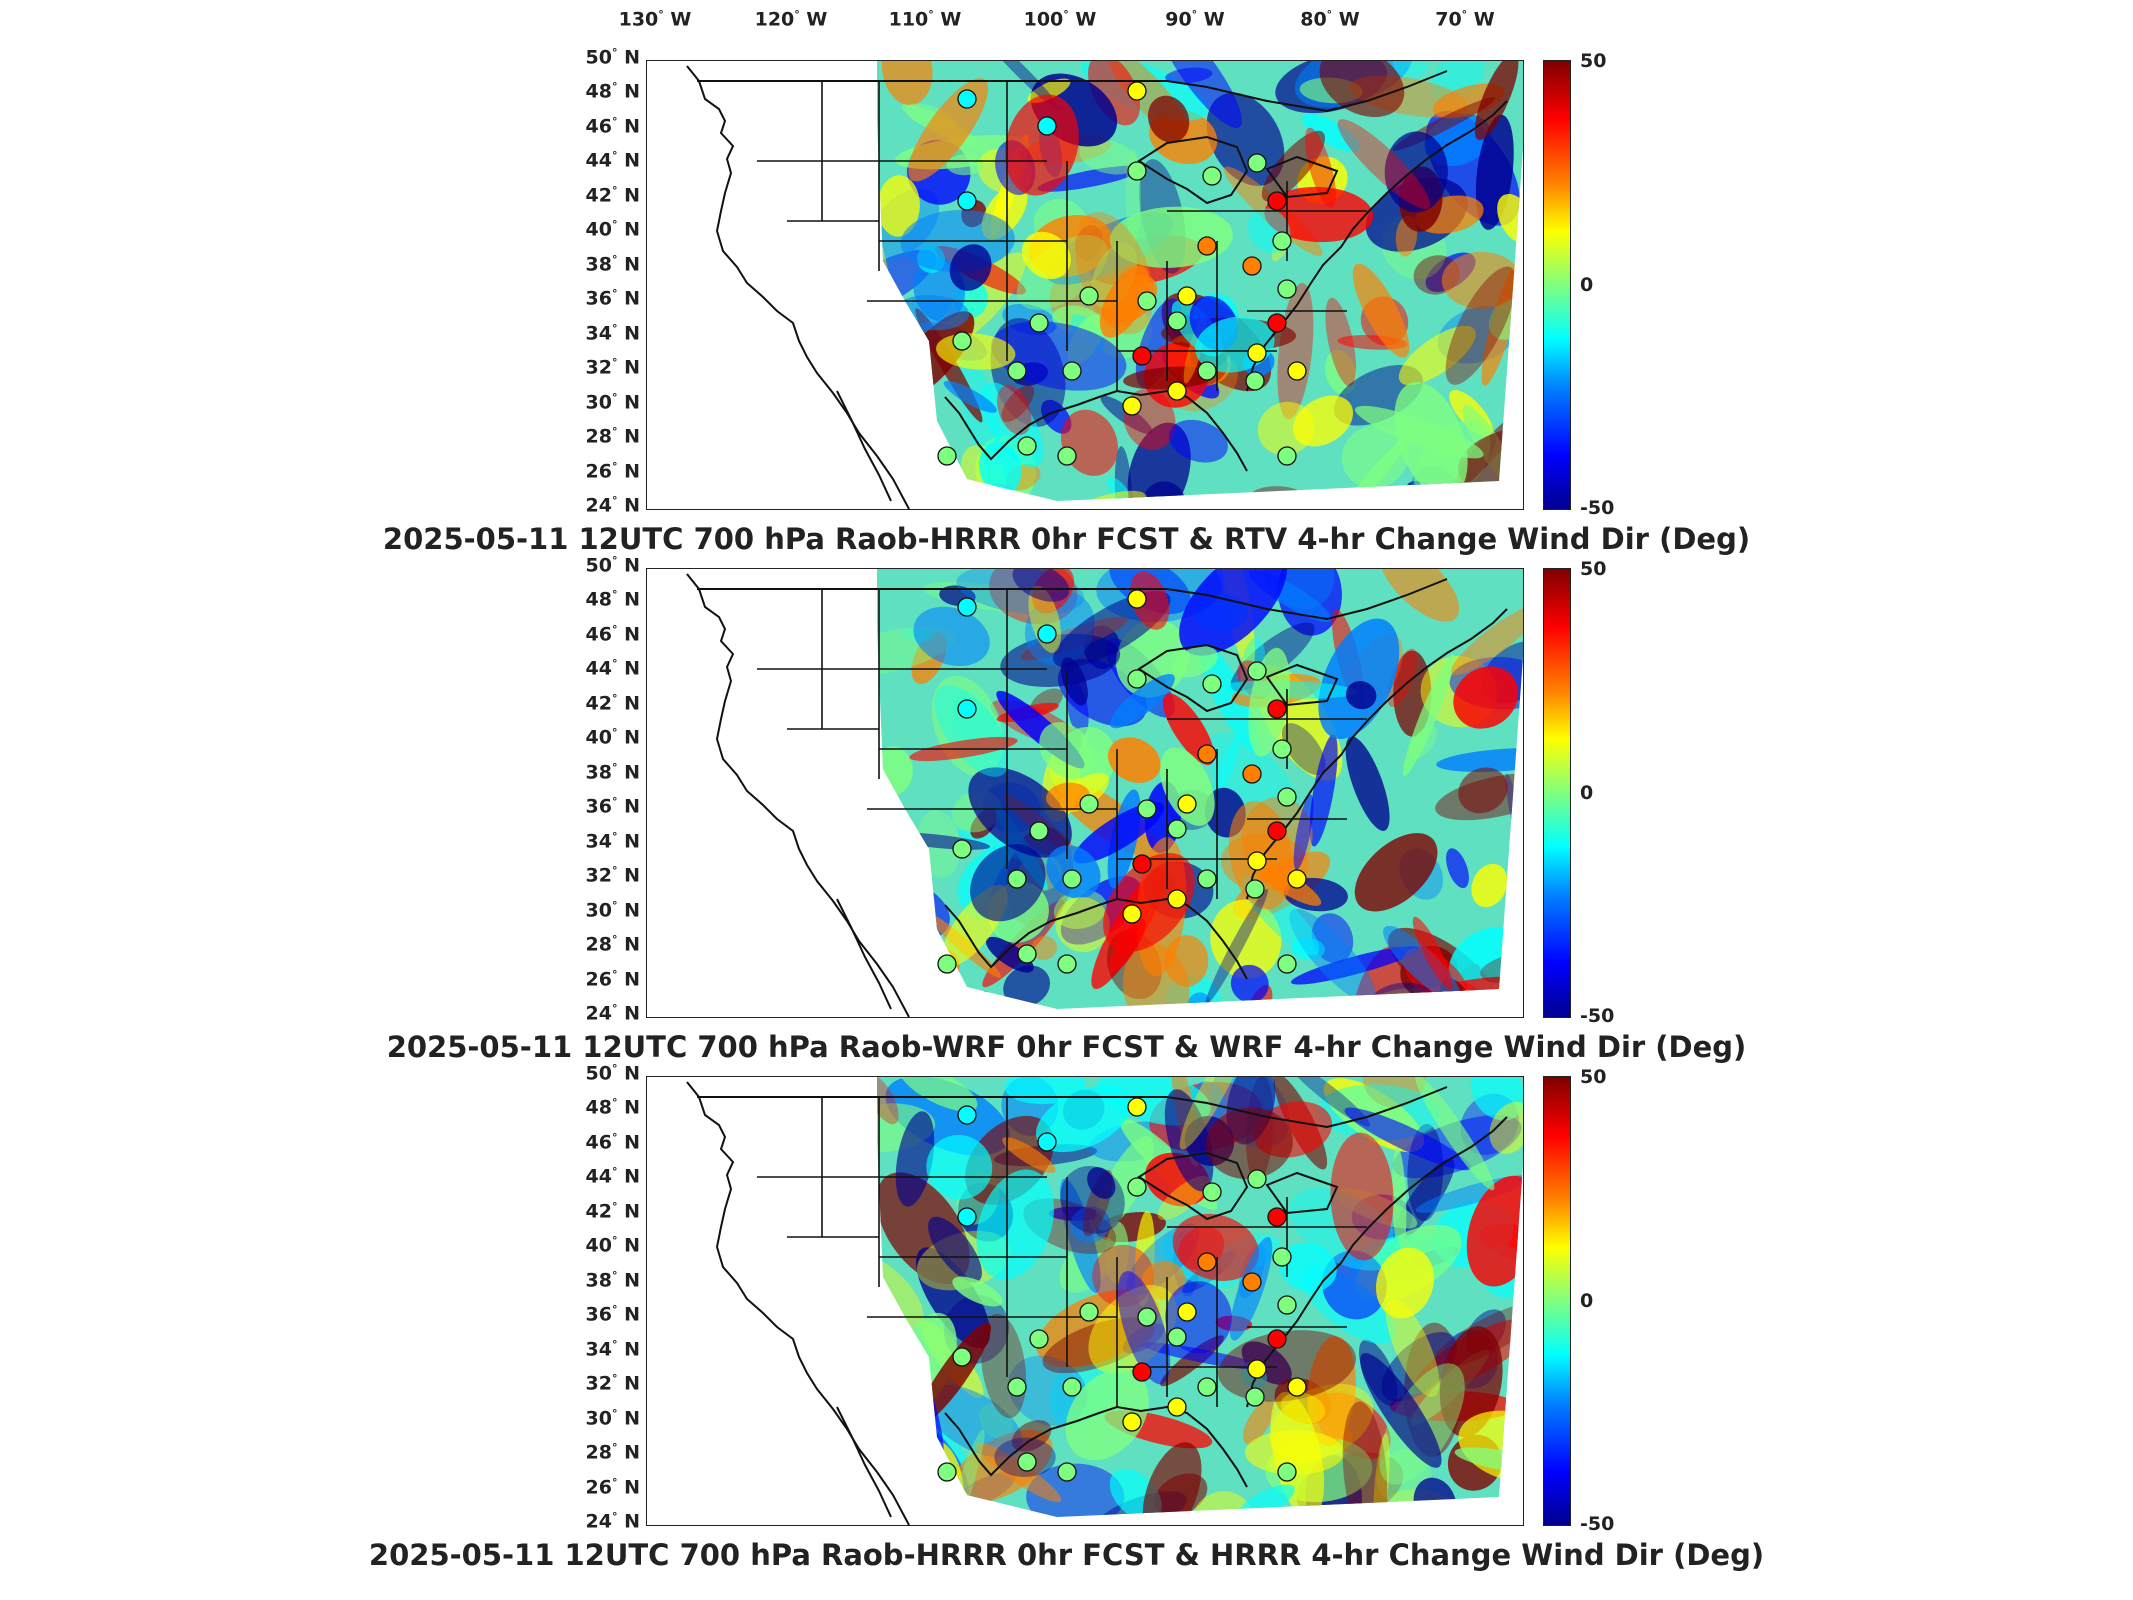 This screenshot has width=2133, height=1600. I want to click on longitude-label: 70° W, so click(1465, 19).